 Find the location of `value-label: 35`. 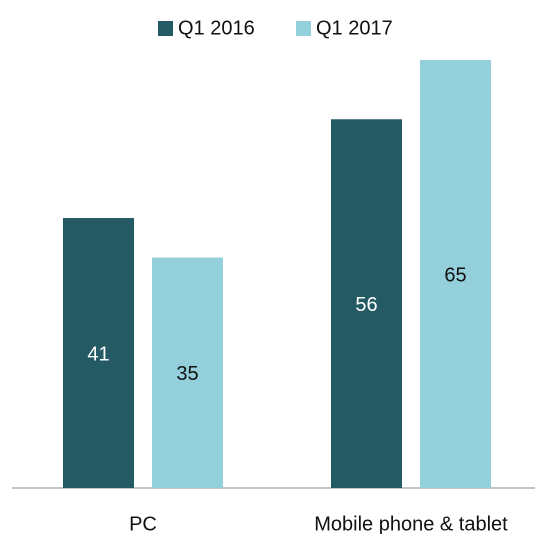

value-label: 35 is located at coordinates (187, 374).